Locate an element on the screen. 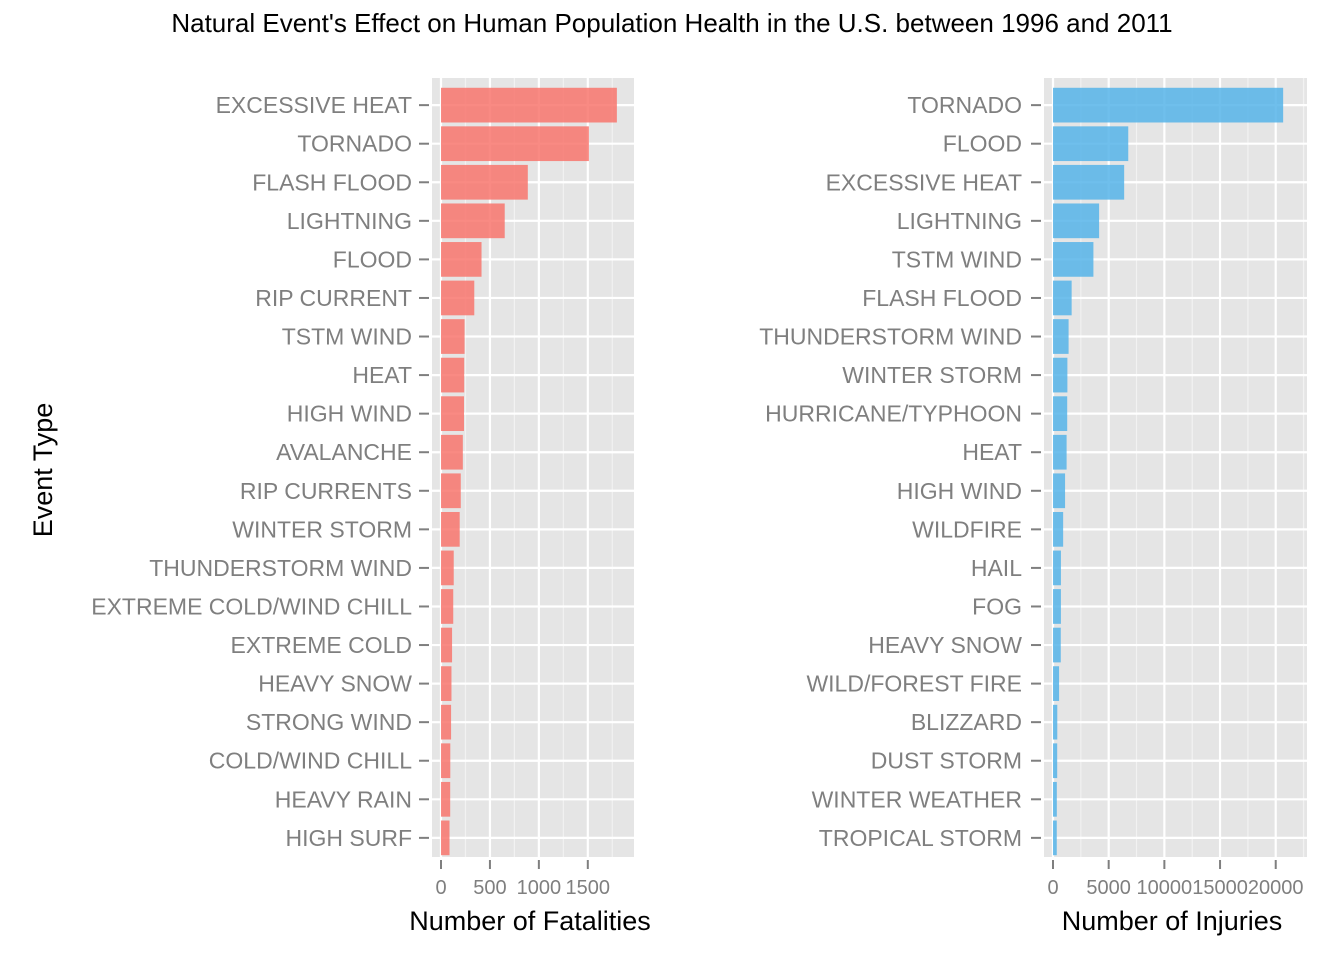  x-tick-label: 20000 is located at coordinates (1276, 888).